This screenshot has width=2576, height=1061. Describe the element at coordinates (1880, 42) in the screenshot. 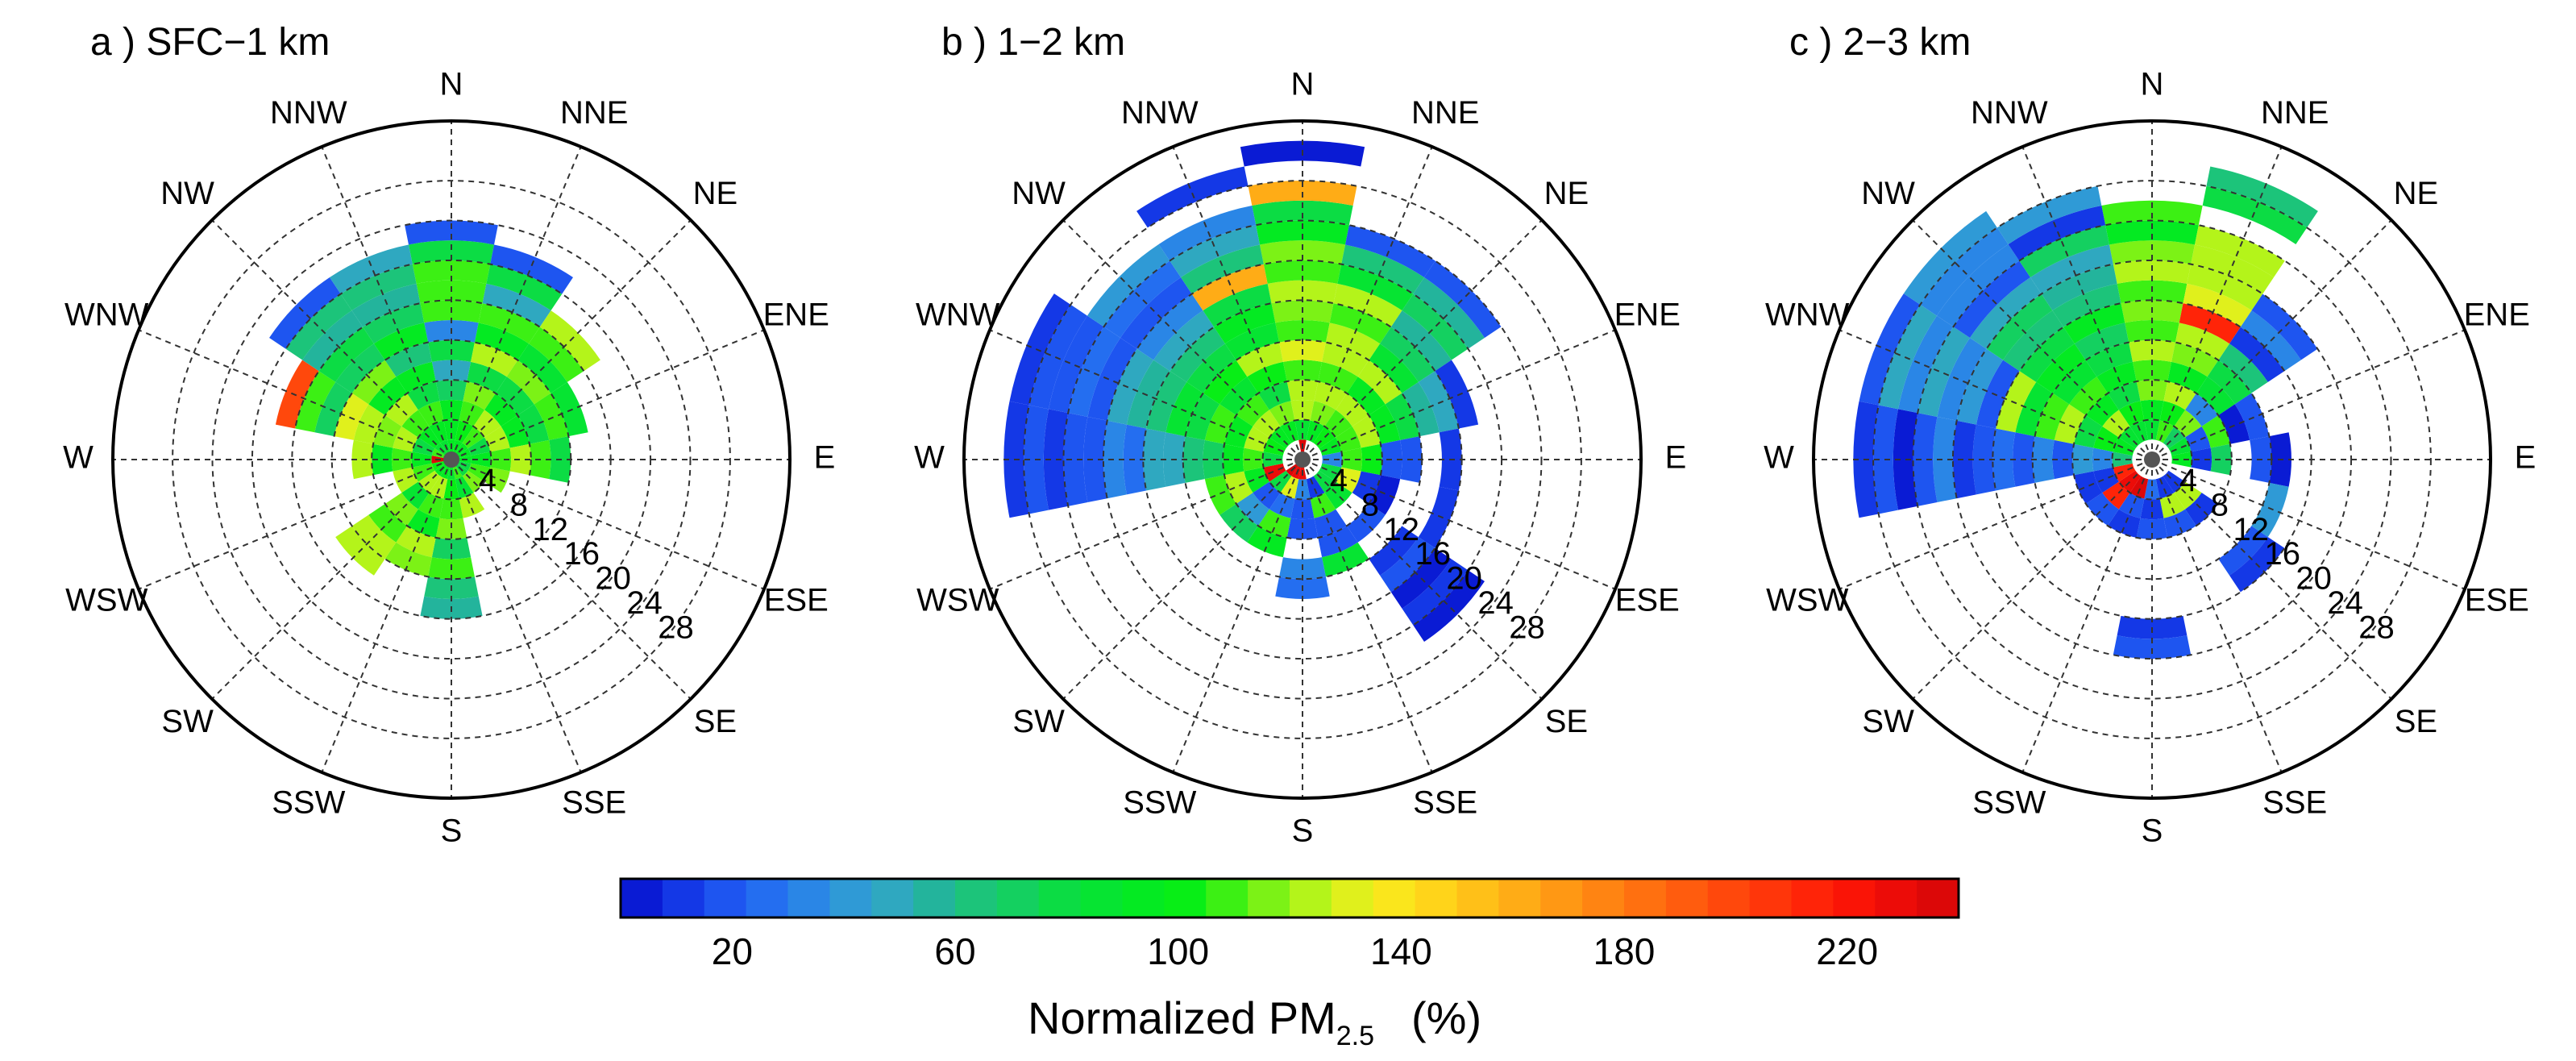

I see `panel-title-c: c ) 2−3 km` at that location.